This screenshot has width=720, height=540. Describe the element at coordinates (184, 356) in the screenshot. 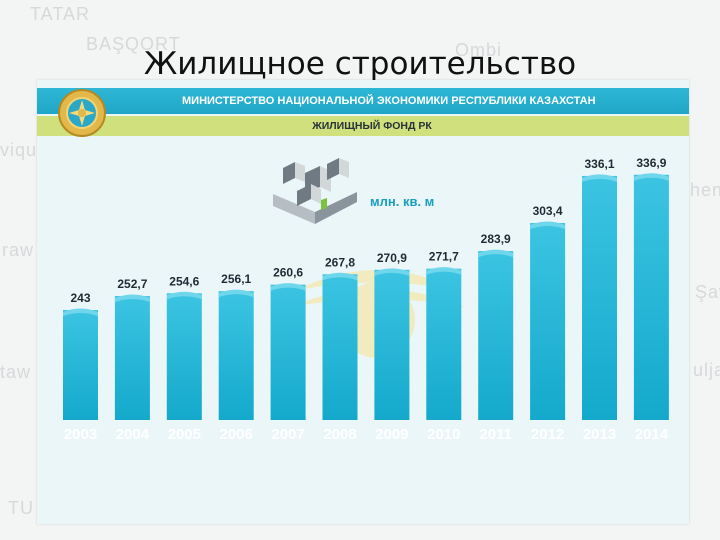

I see `bar-2005` at that location.